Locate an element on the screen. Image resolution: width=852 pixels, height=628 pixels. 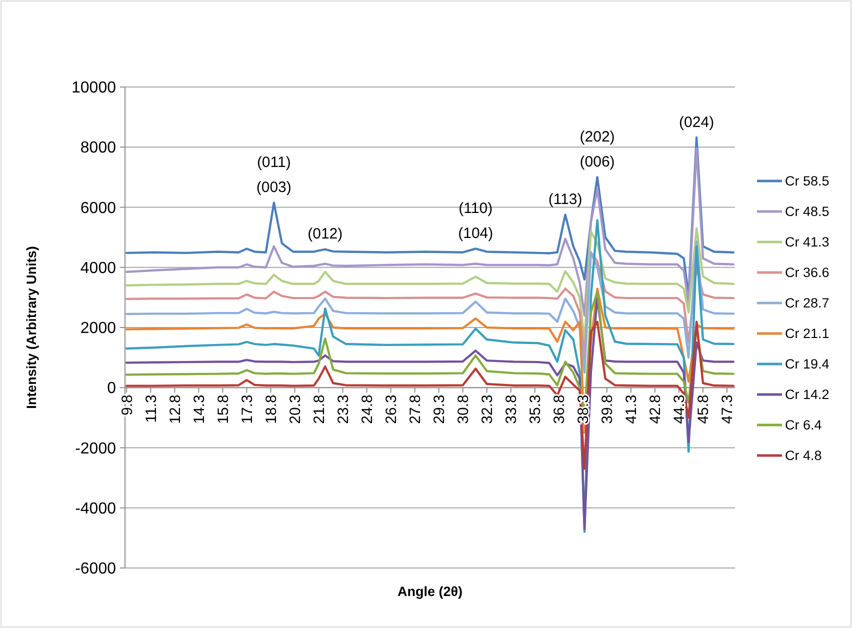
x-tick-label: 41.3 is located at coordinates (631, 409).